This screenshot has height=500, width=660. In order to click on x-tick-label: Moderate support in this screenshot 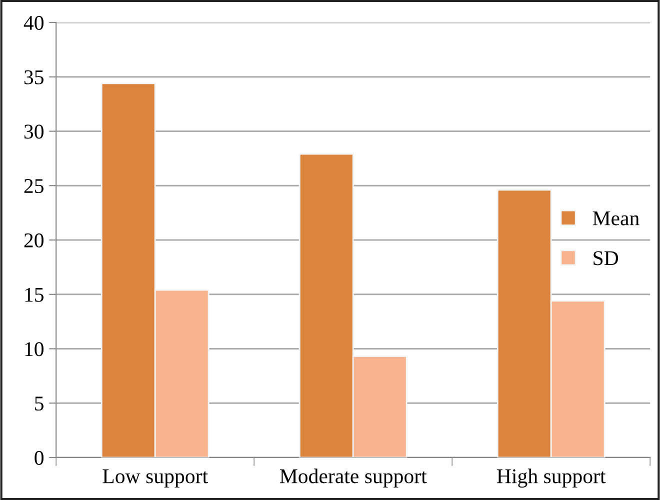, I will do `click(353, 478)`.